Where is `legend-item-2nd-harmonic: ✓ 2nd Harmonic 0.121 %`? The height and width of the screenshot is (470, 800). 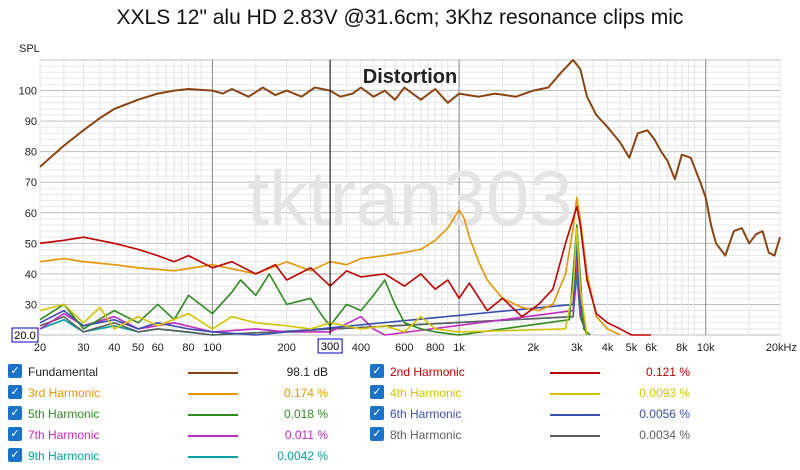 legend-item-2nd-harmonic: ✓ 2nd Harmonic 0.121 % is located at coordinates (535, 372).